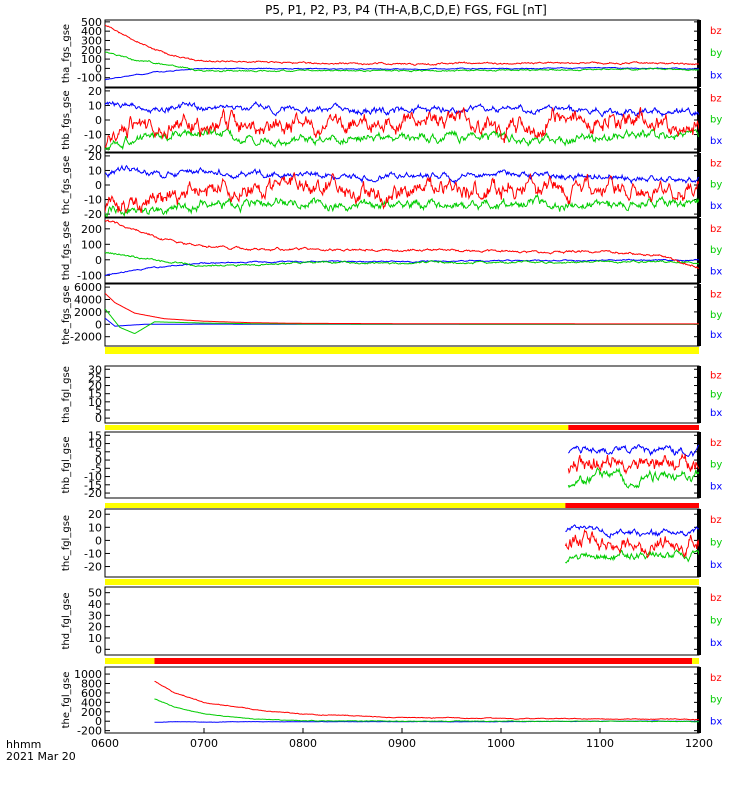 This screenshot has height=800, width=750. Describe the element at coordinates (66, 465) in the screenshot. I see `y-axis-label: thb_fgl_gse` at that location.